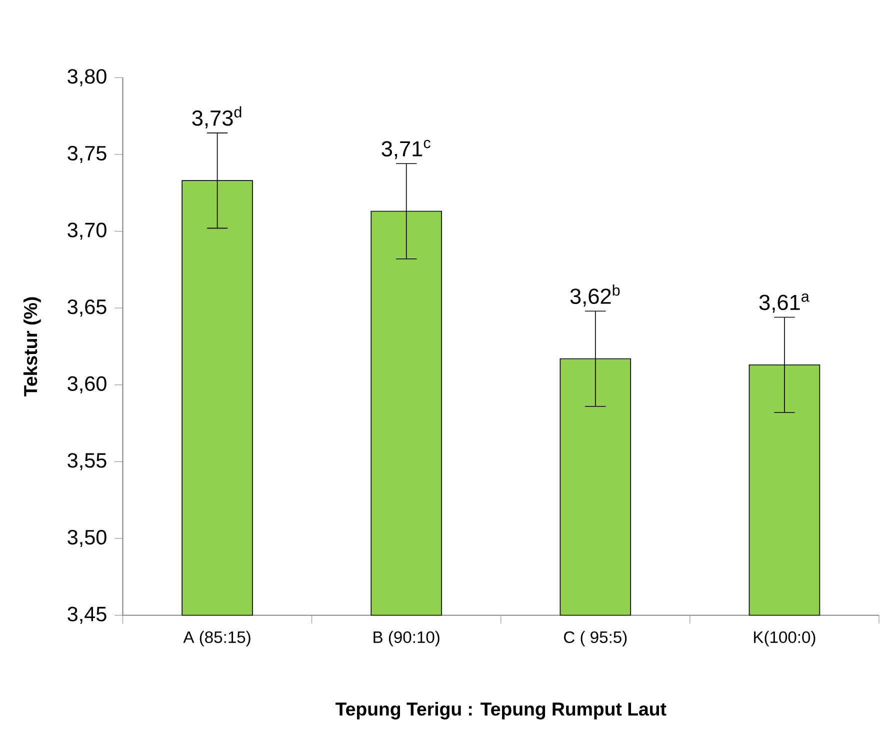  Describe the element at coordinates (87, 615) in the screenshot. I see `y-tick-label: 3,45` at that location.